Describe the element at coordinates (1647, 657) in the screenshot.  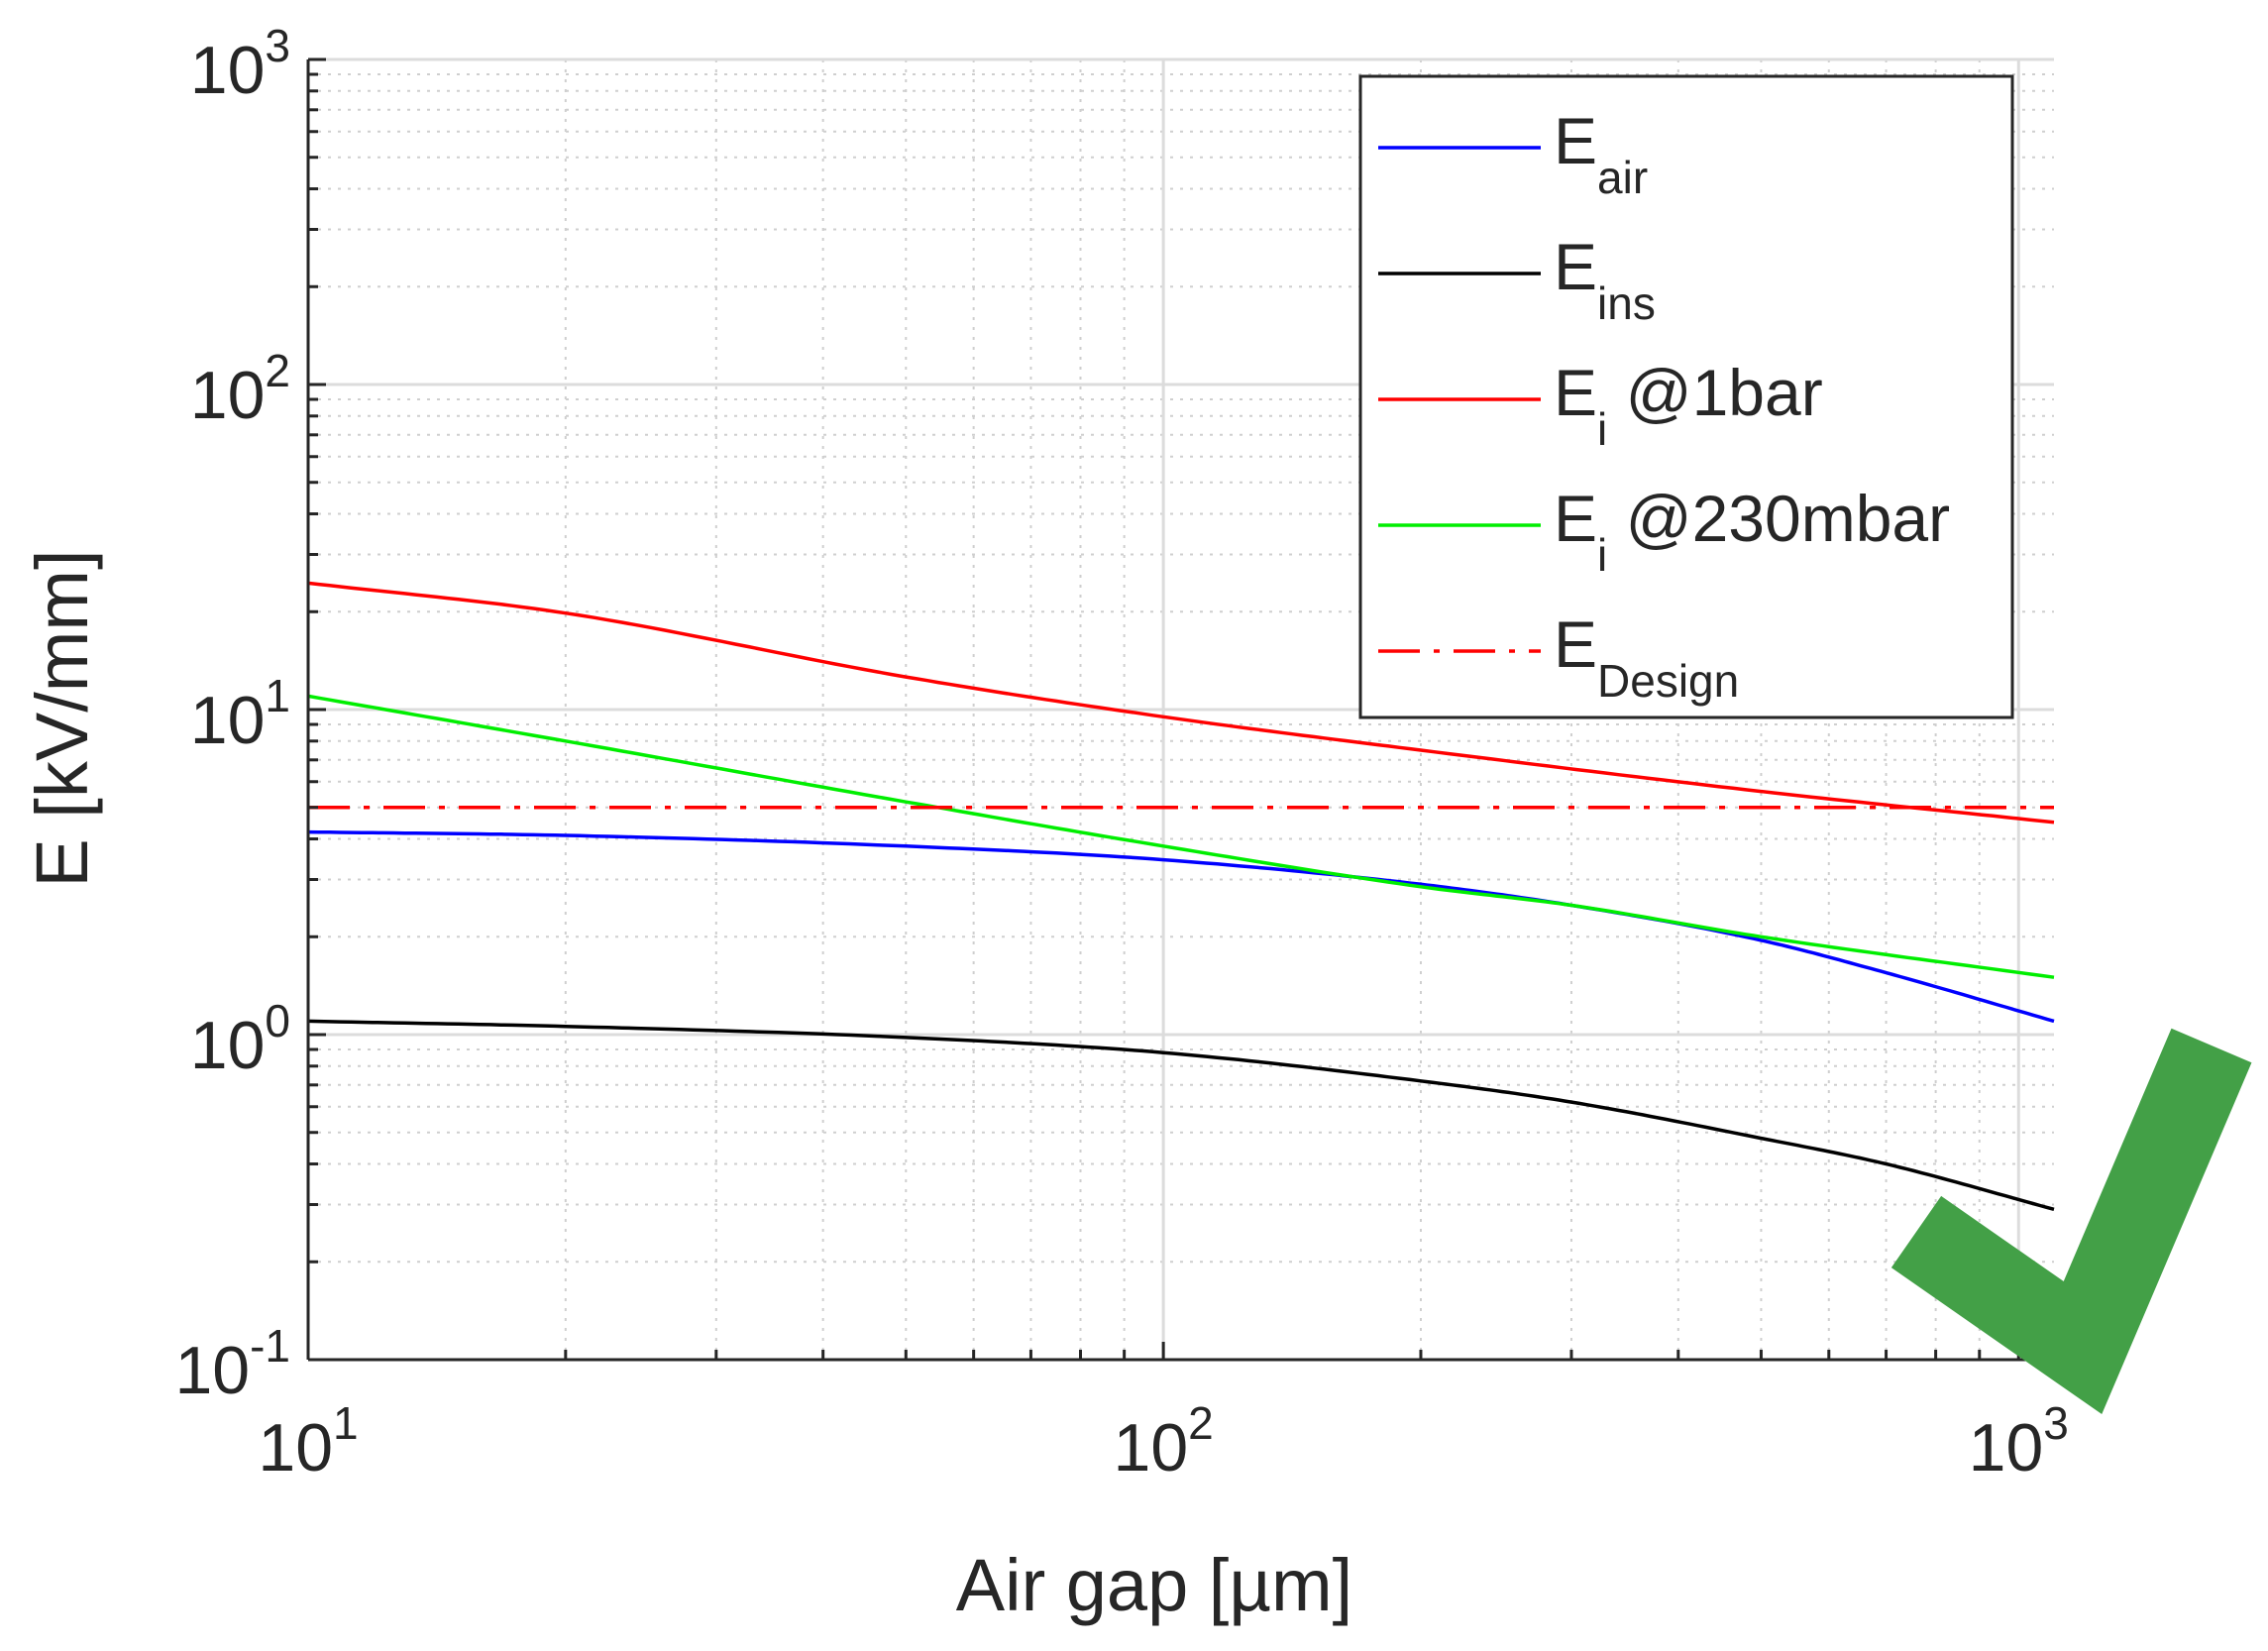
I see `legend-label: EDesign` at that location.